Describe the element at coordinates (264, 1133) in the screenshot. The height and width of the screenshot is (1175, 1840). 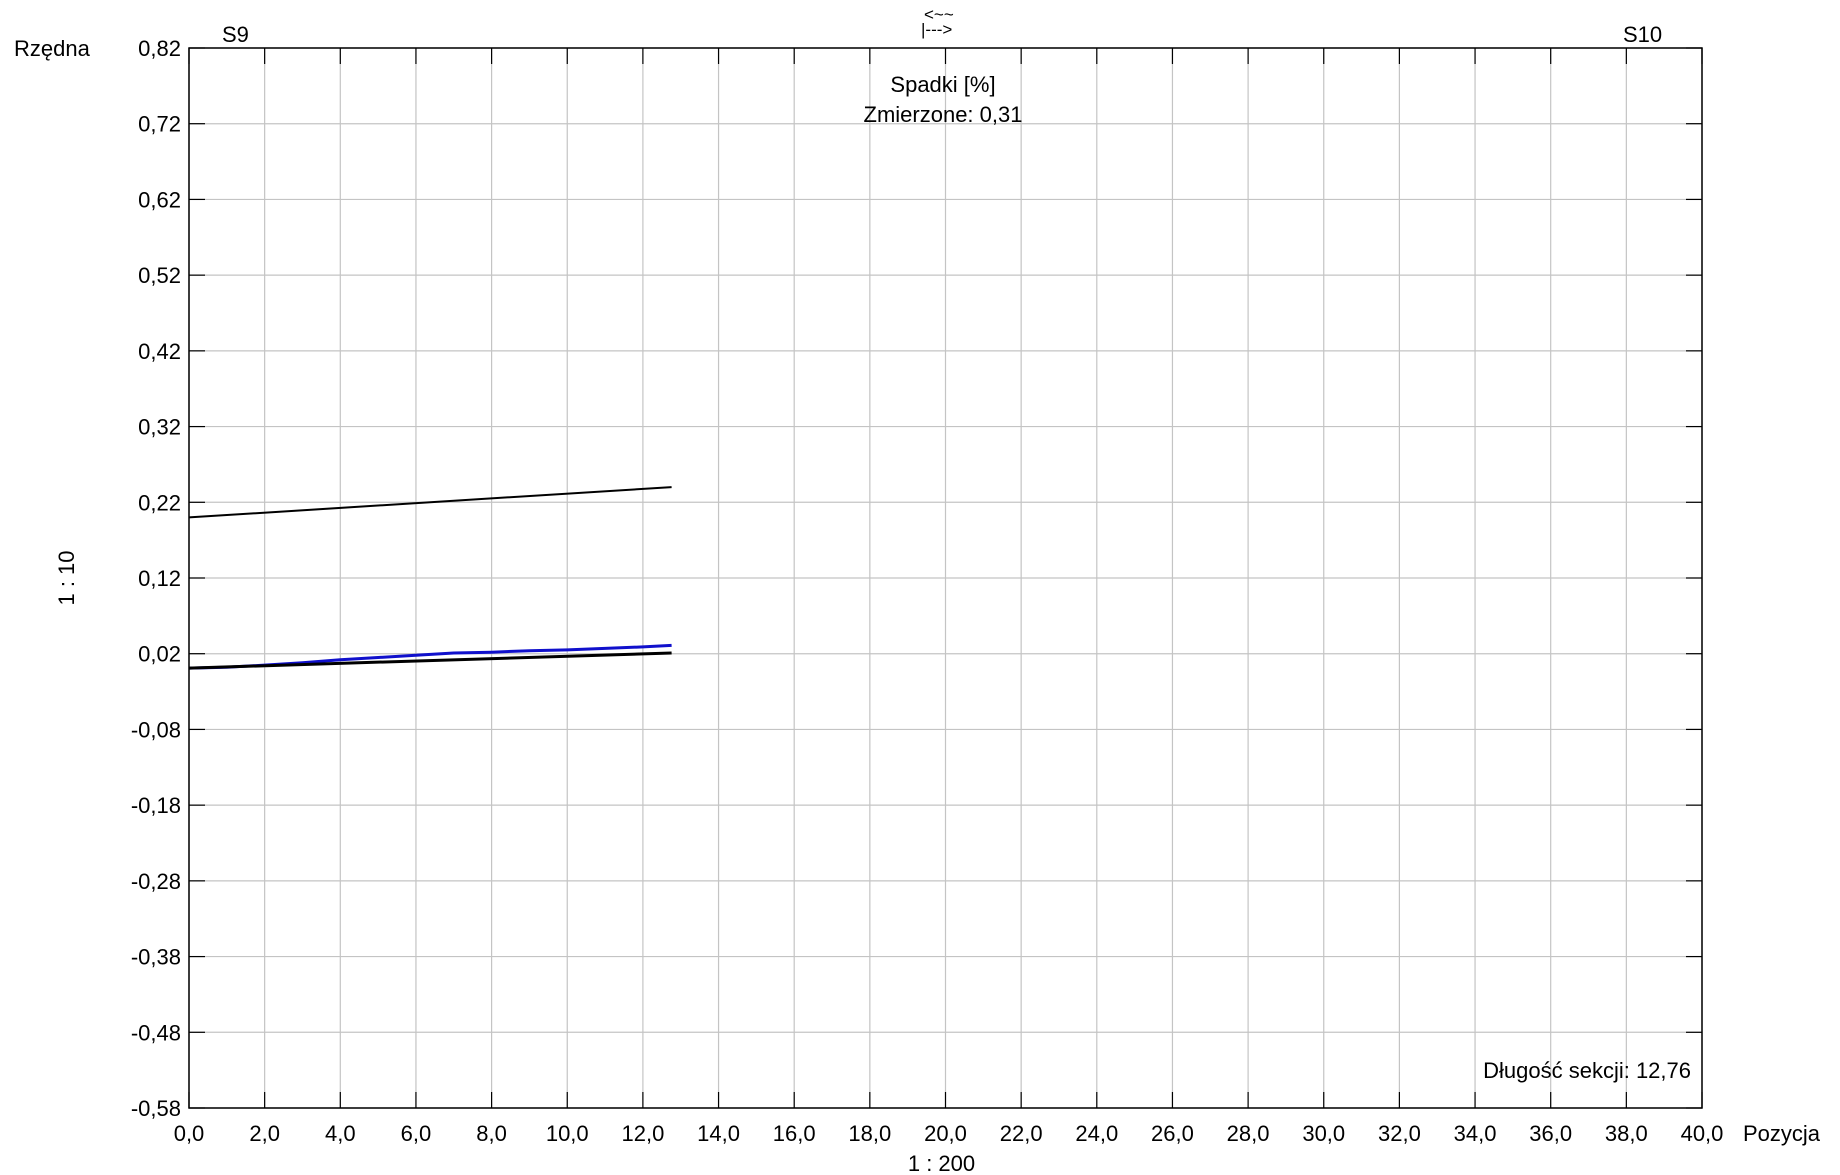
I see `x-tick-label: 2,0` at that location.